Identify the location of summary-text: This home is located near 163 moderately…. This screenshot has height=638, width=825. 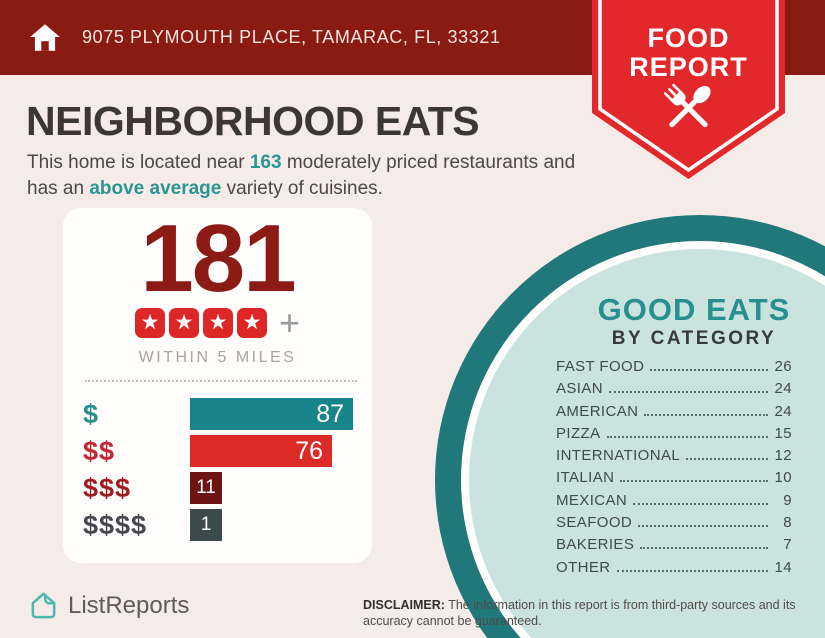
(318, 176).